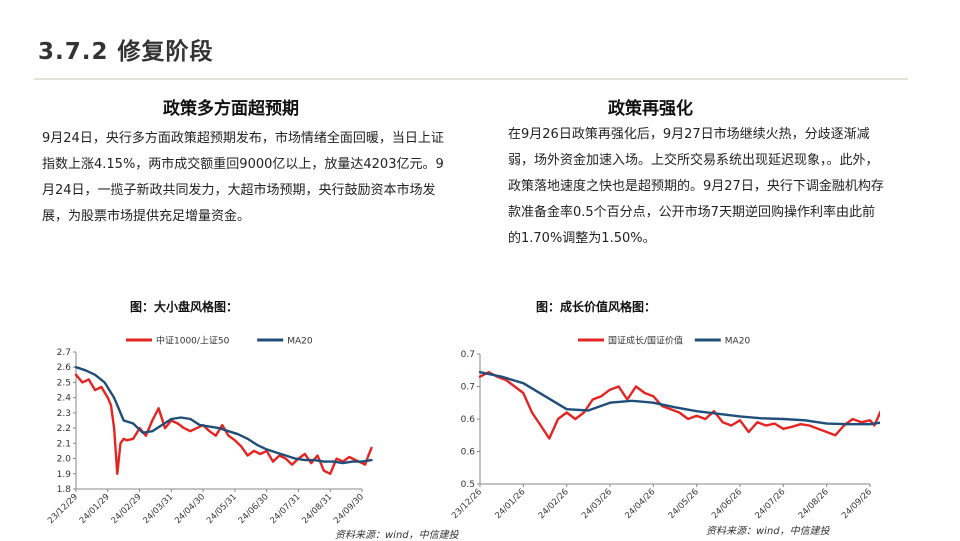  I want to click on chart1-source: 资料来源：wind，中信建投, so click(397, 535).